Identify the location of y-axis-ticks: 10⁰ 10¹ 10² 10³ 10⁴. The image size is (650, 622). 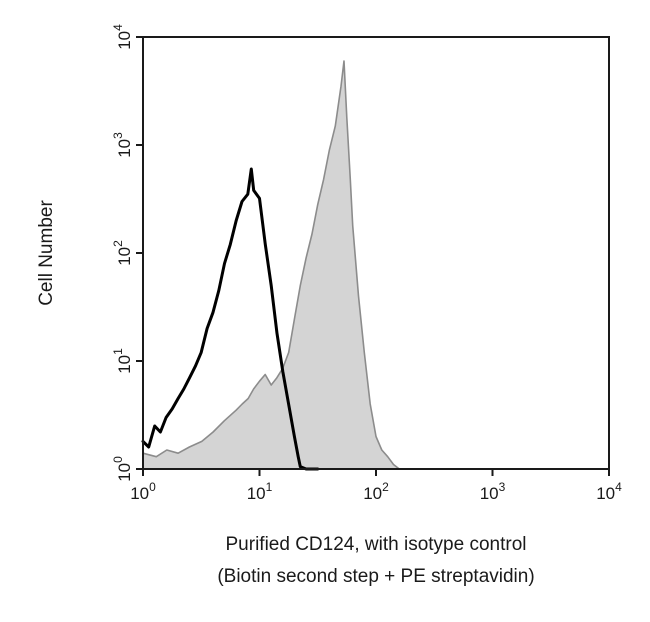
(127, 253).